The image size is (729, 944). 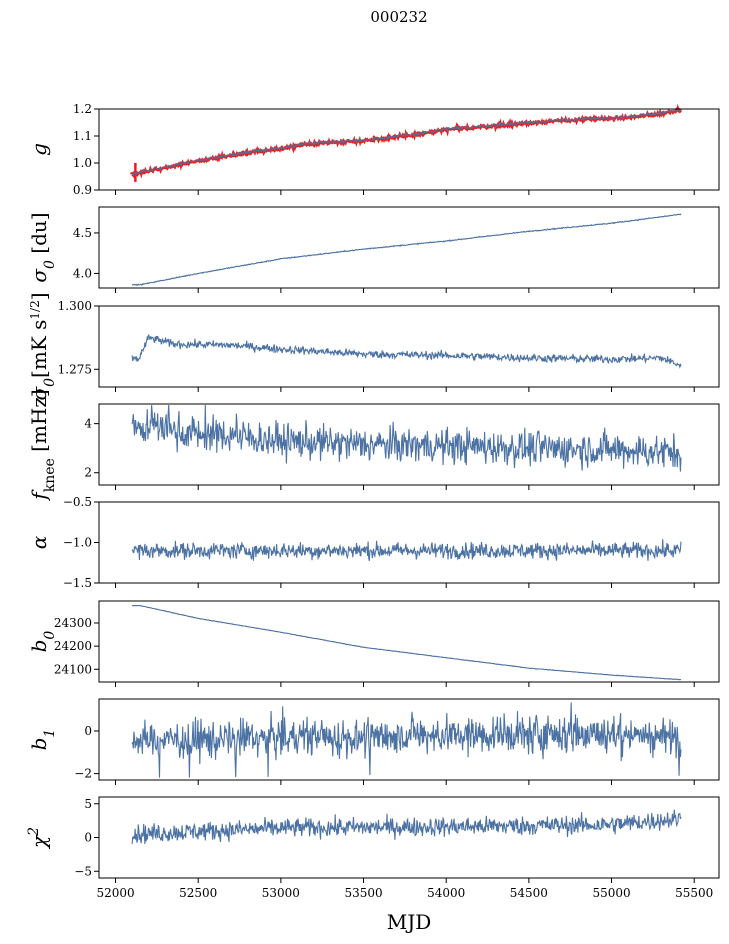 I want to click on y-label-unit: [du], so click(x=39, y=236).